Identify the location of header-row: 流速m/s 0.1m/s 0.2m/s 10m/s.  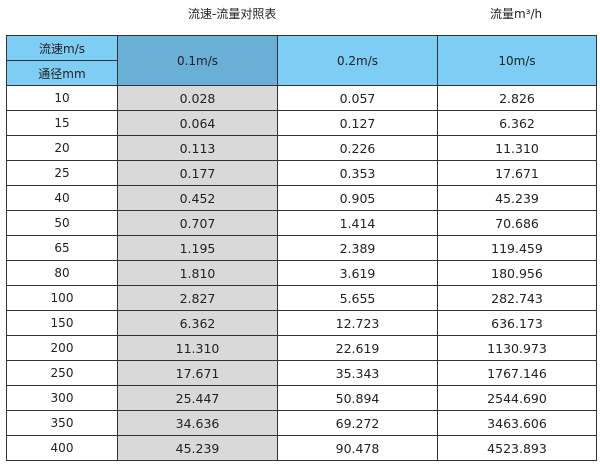
(301, 60).